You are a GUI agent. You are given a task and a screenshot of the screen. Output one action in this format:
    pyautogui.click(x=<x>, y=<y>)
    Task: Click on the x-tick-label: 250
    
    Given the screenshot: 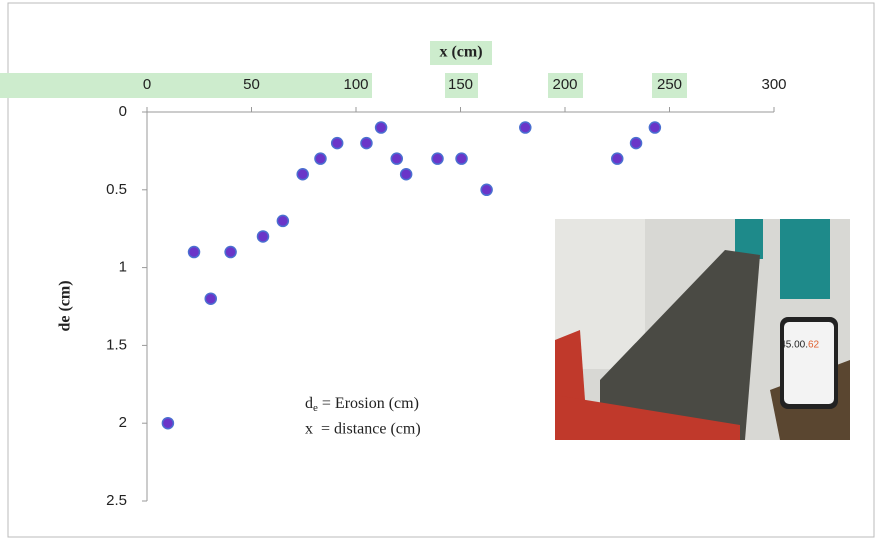 What is the action you would take?
    pyautogui.click(x=669, y=84)
    